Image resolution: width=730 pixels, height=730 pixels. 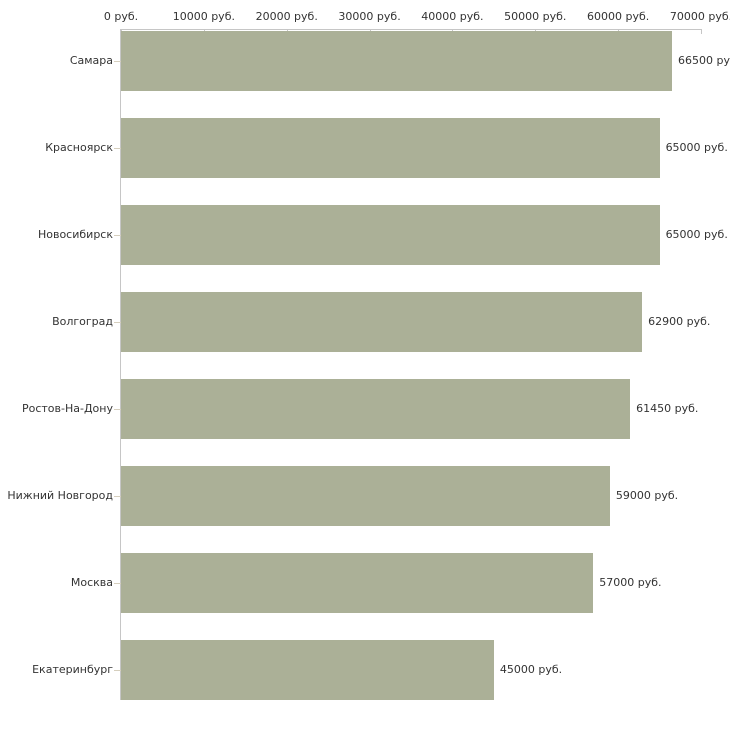 I want to click on x-axis-tick-label: 30000 руб., so click(x=369, y=16).